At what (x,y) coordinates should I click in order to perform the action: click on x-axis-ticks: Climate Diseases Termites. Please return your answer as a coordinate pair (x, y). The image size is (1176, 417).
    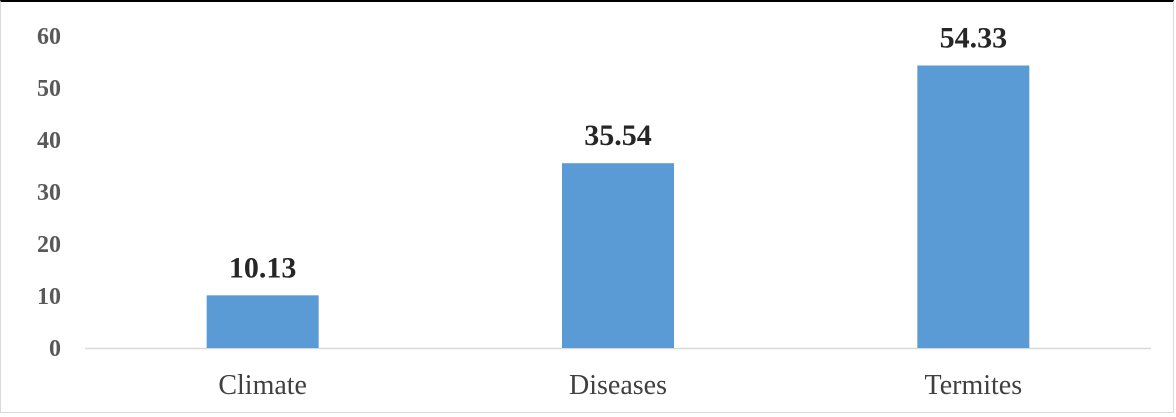
    Looking at the image, I should click on (620, 385).